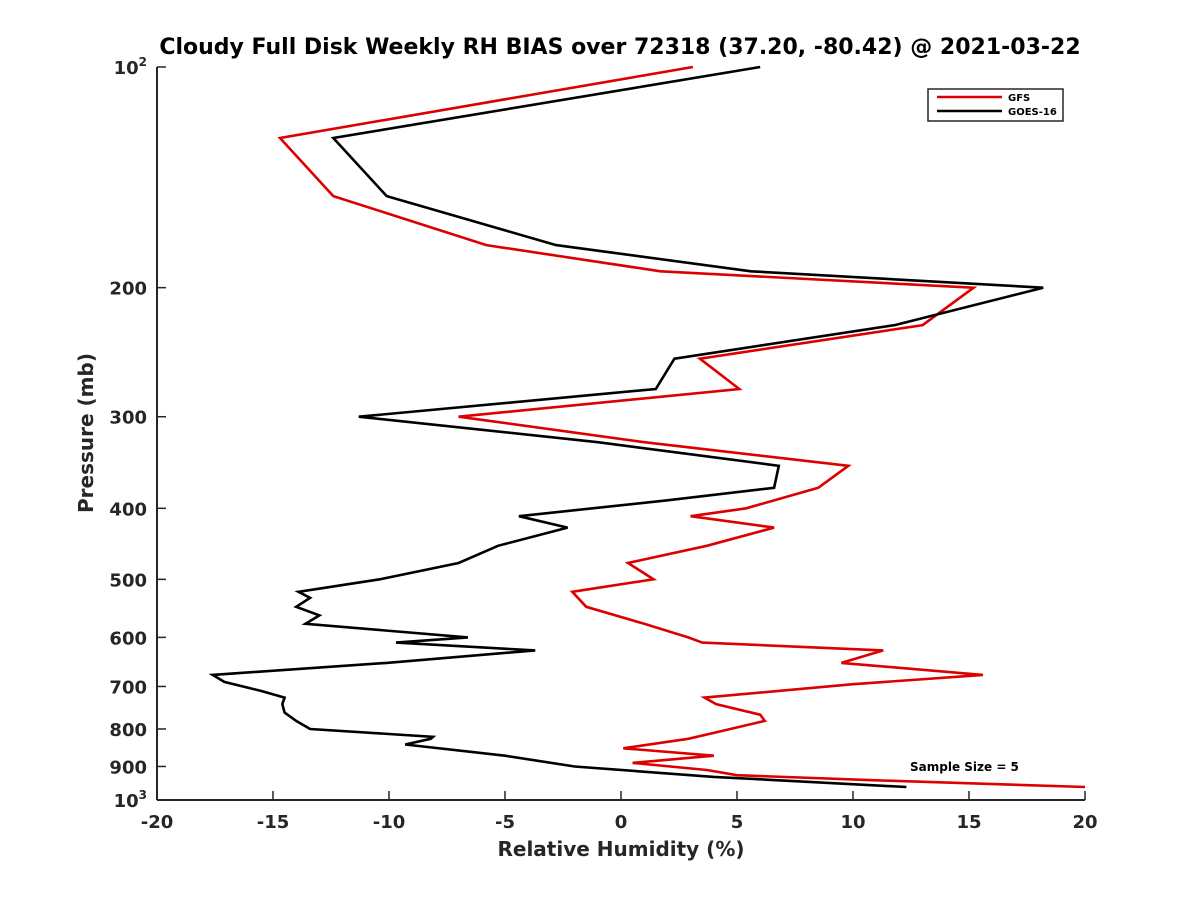 The width and height of the screenshot is (1200, 900). Describe the element at coordinates (128, 687) in the screenshot. I see `y-tick-label: 700` at that location.